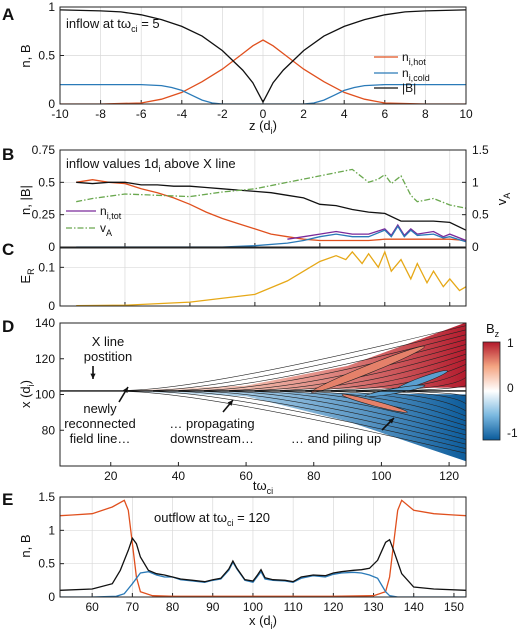  I want to click on panel-a-annotation-tail: = 5, so click(149, 23).